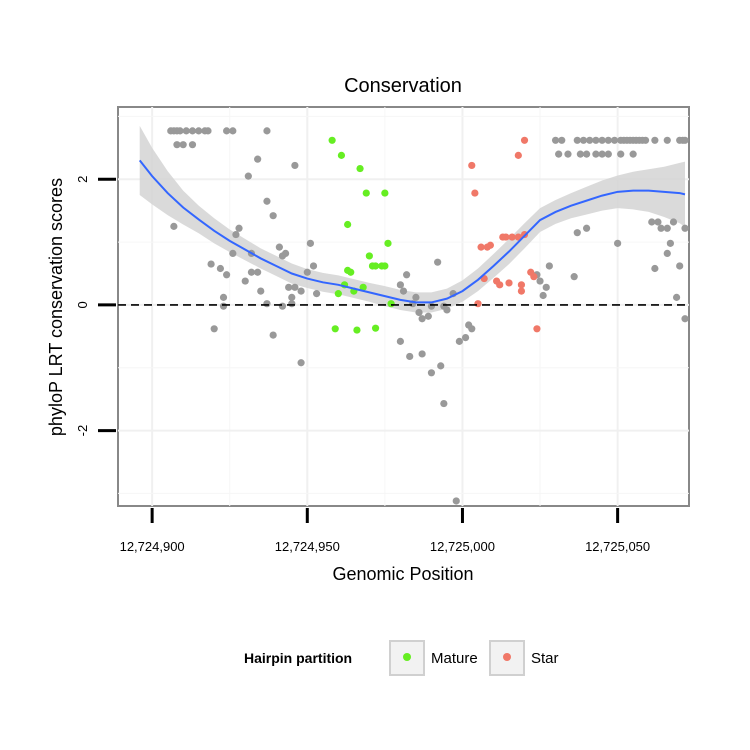 This screenshot has height=750, width=750. Describe the element at coordinates (82, 179) in the screenshot. I see `y-tick-label: 2` at that location.